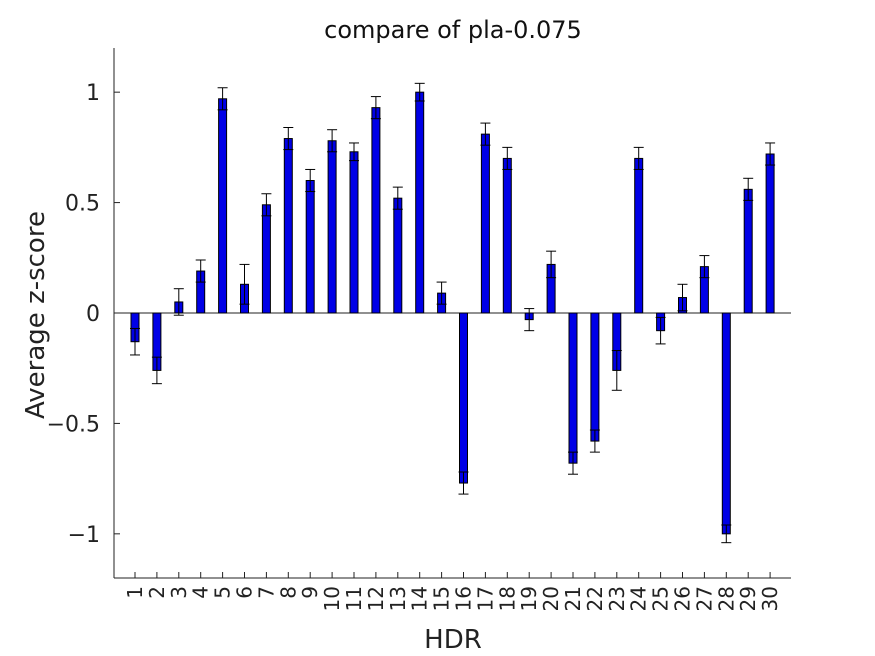 The width and height of the screenshot is (875, 656). Describe the element at coordinates (266, 592) in the screenshot. I see `x-tick-label: 7` at that location.